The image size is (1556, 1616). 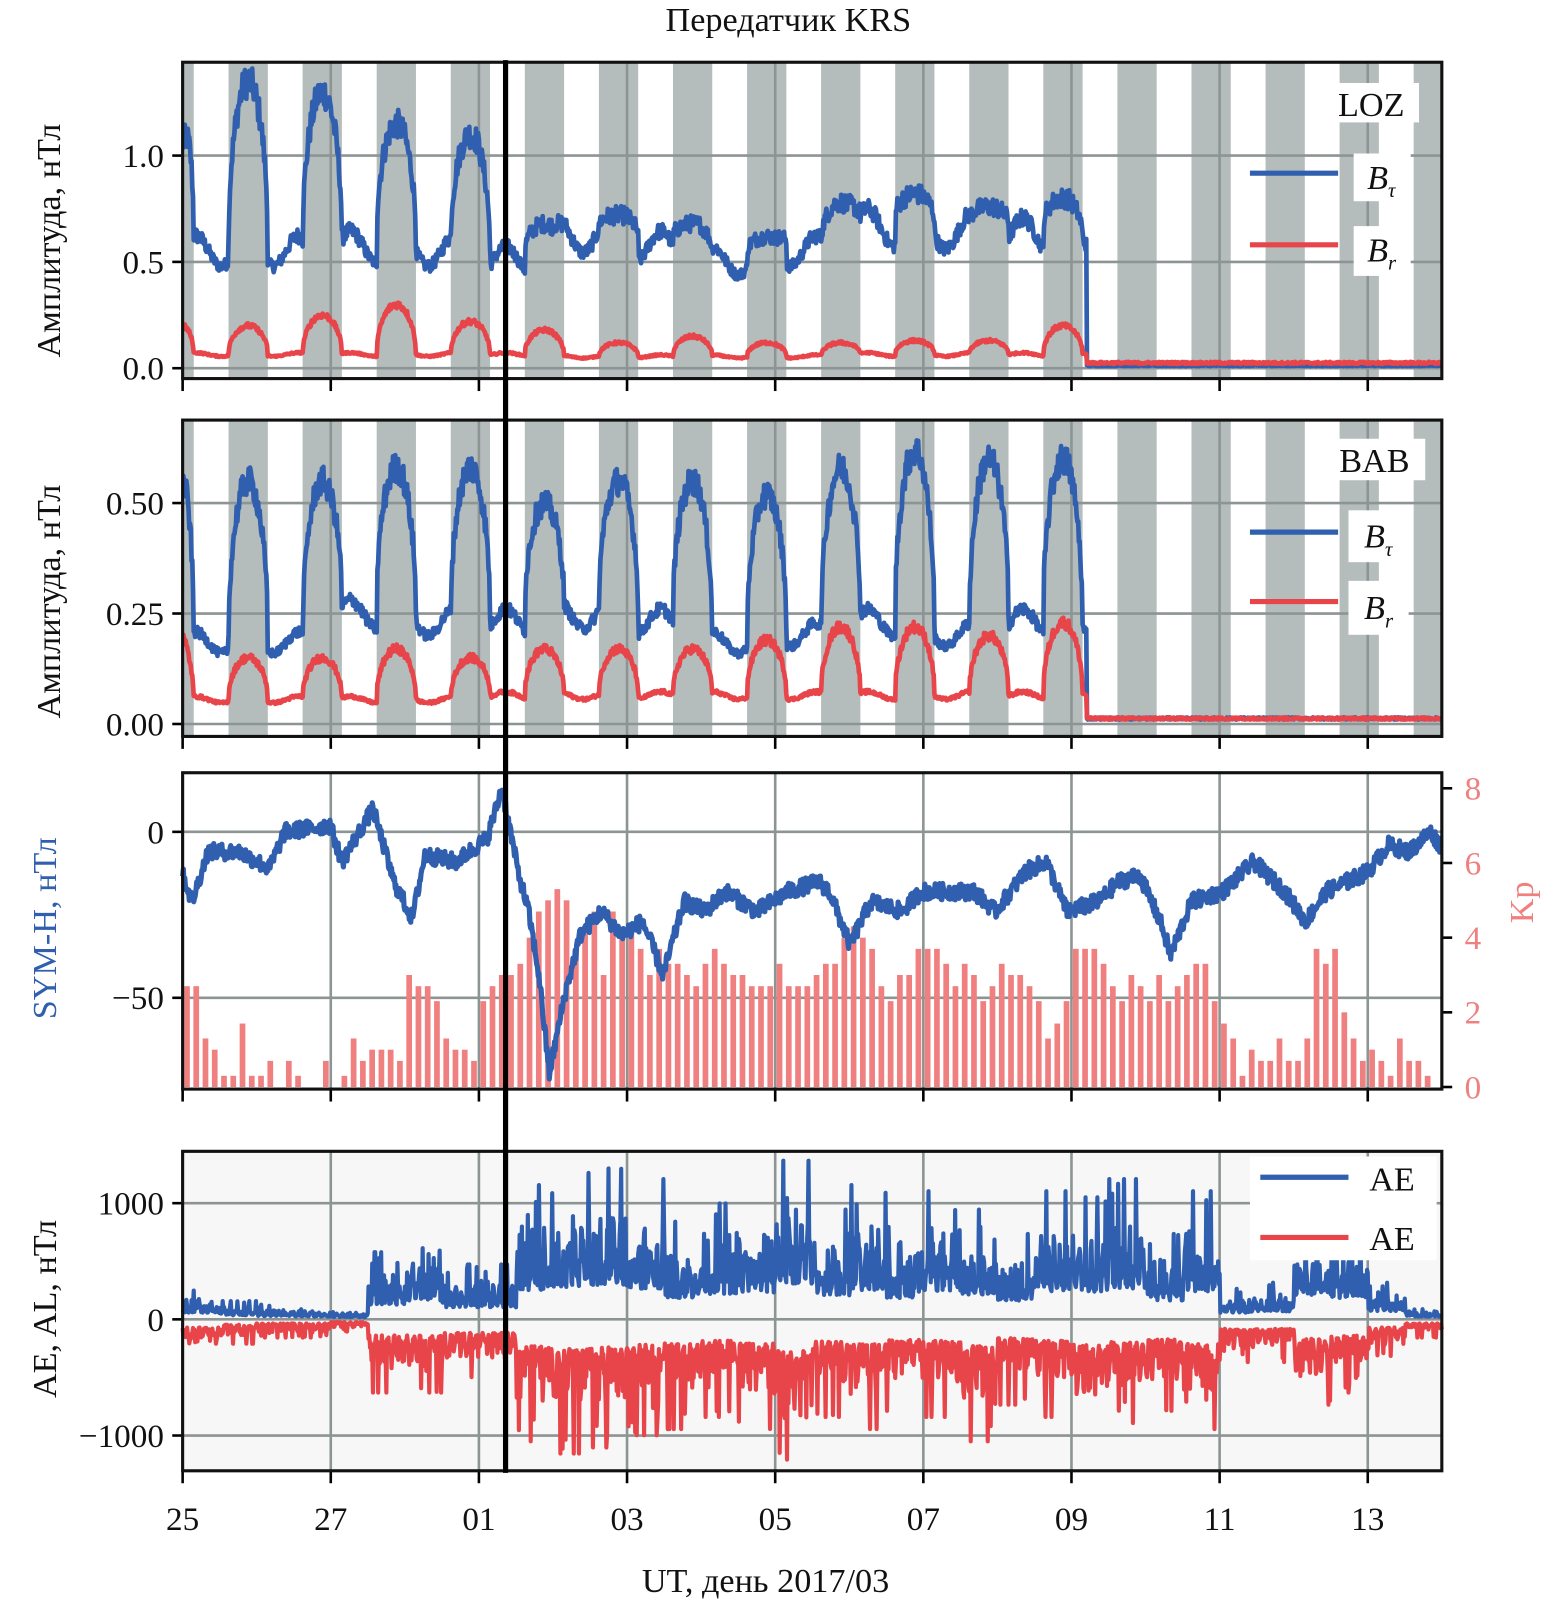 What do you see at coordinates (1473, 1013) in the screenshot?
I see `kp-tick-label: 2` at bounding box center [1473, 1013].